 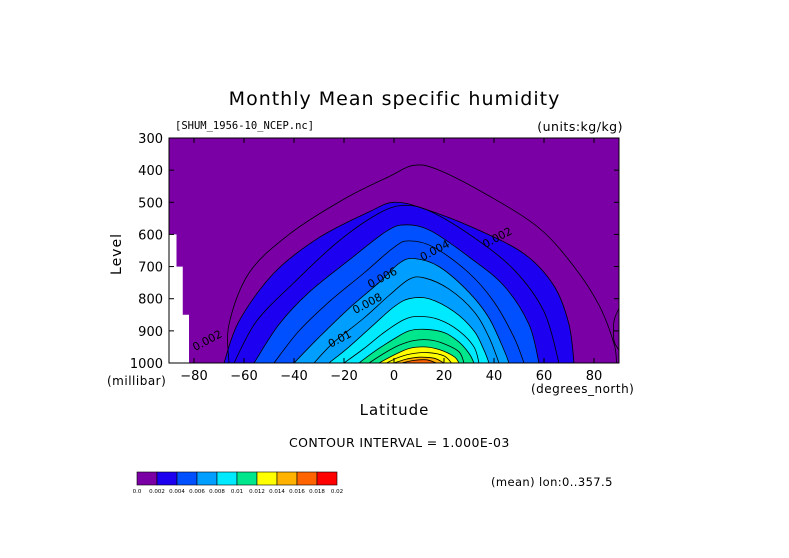 I want to click on x-tick-label: −20, so click(x=343, y=376).